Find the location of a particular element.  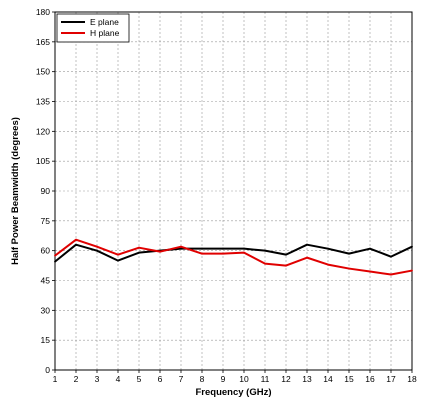

x-tick-label: 8 is located at coordinates (202, 379).